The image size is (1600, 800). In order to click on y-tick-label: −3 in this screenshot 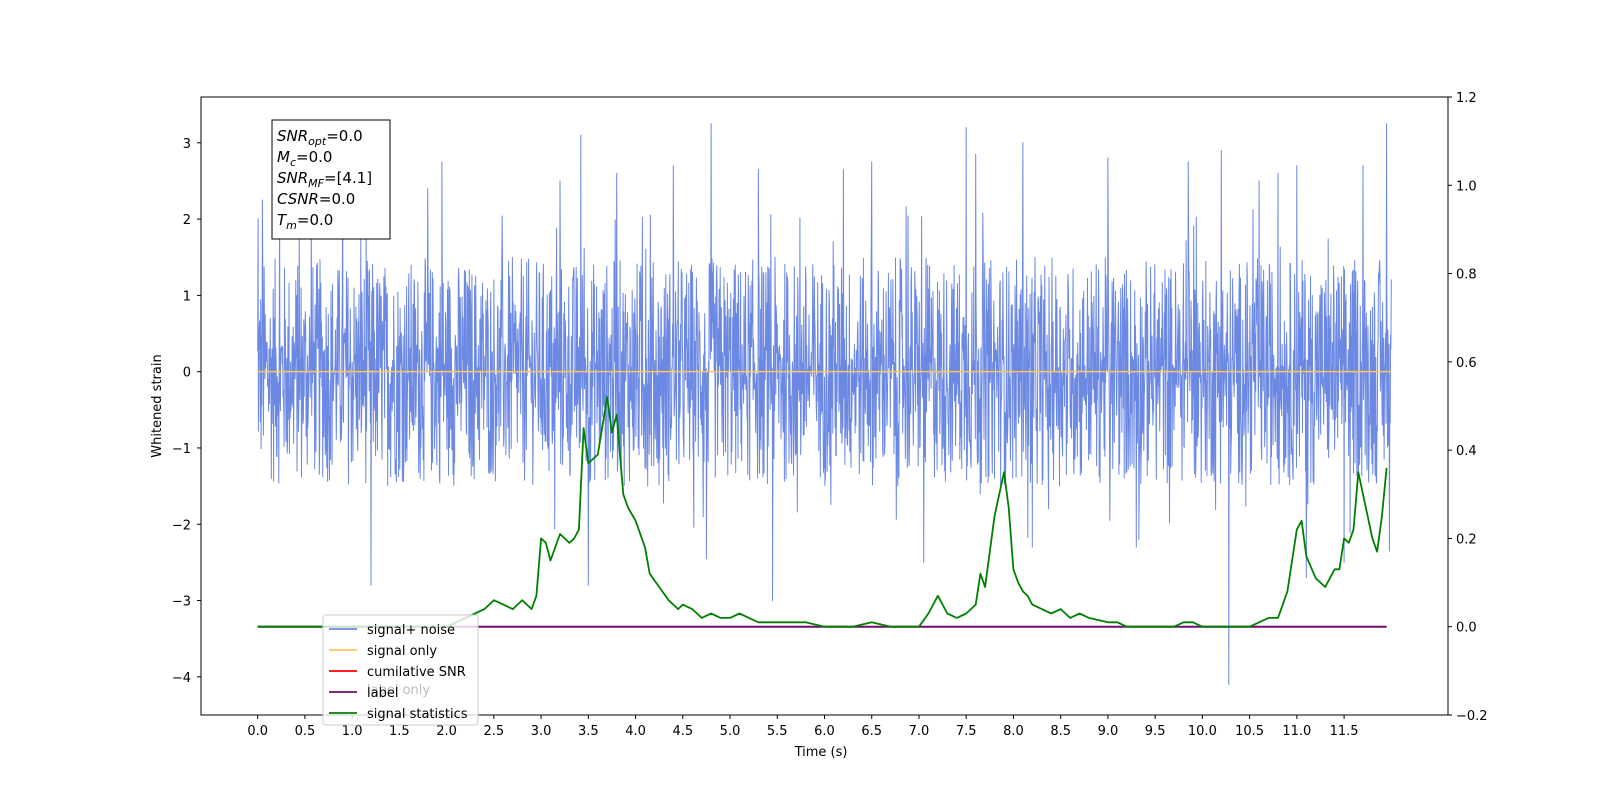, I will do `click(181, 602)`.